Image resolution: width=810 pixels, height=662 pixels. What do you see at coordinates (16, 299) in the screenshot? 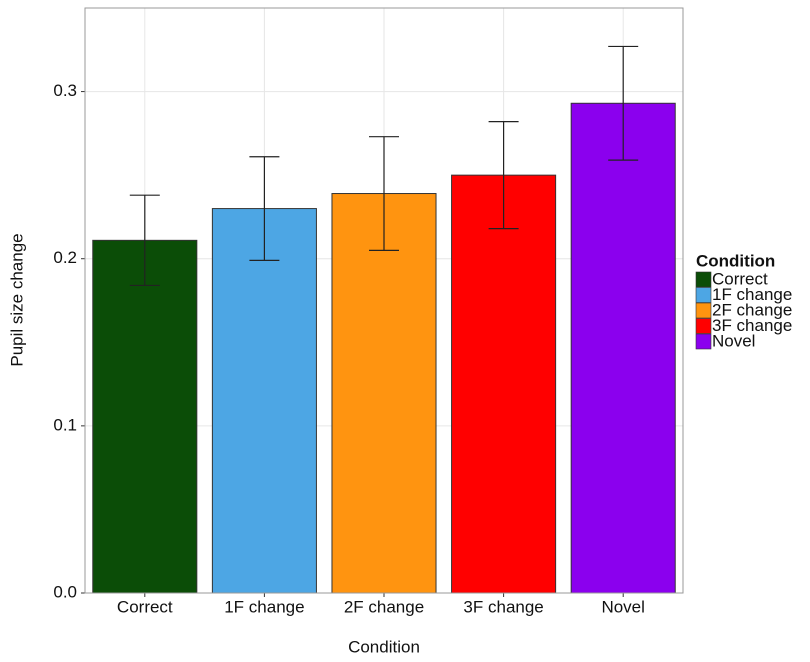
I see `y-axis-label: Pupil size change` at bounding box center [16, 299].